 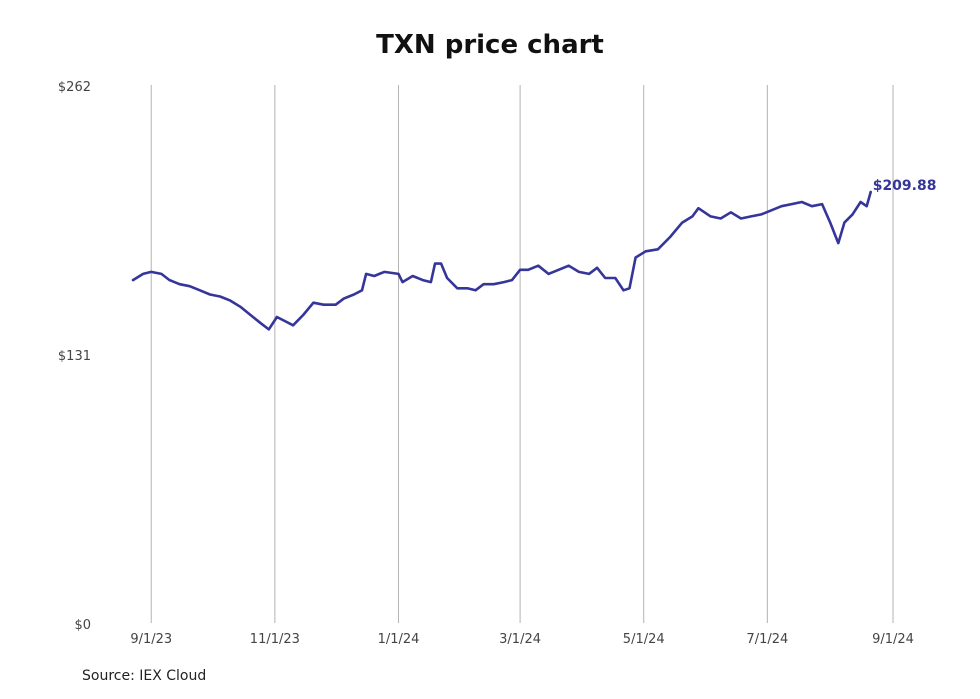 I want to click on y-tick-label: $131, so click(x=74, y=356).